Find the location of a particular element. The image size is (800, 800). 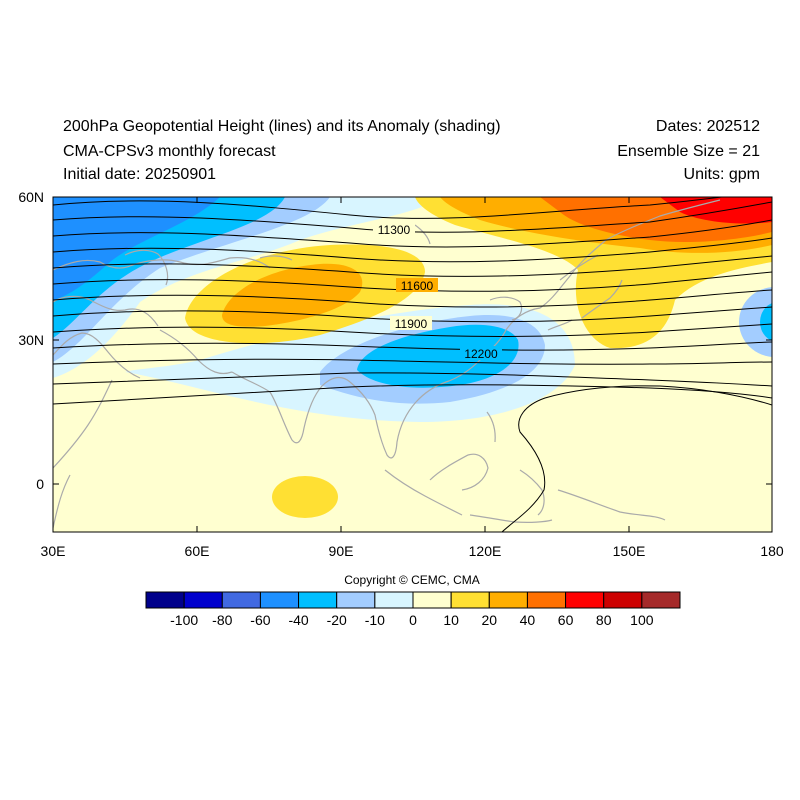

colorbar-label: 10 is located at coordinates (451, 620).